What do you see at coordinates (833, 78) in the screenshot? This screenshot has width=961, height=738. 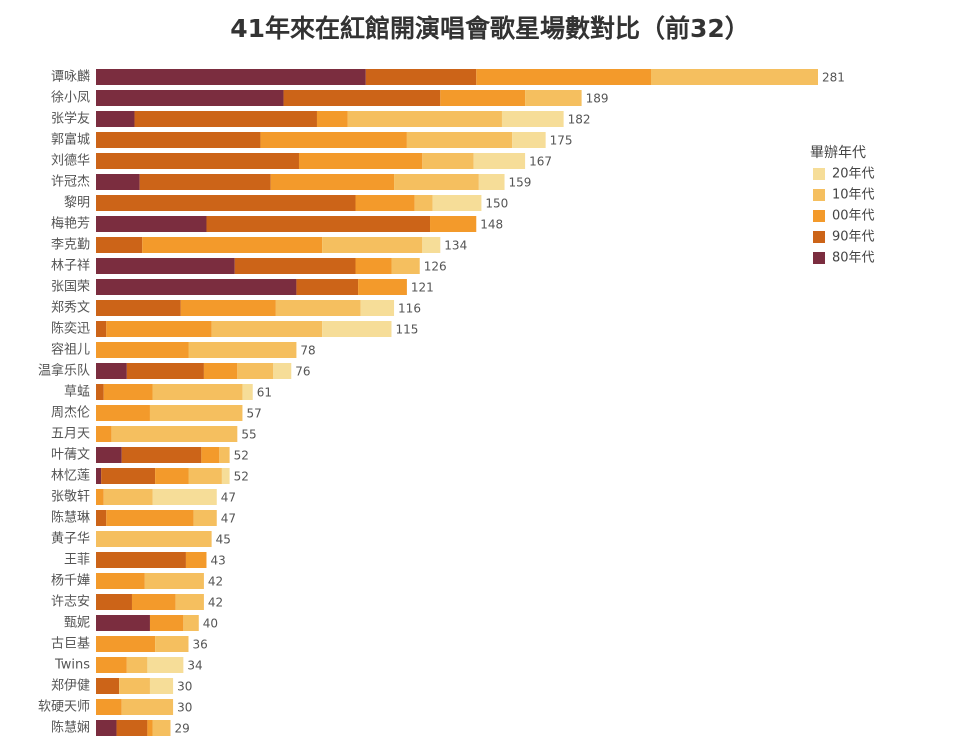 I see `total-label: 281` at bounding box center [833, 78].